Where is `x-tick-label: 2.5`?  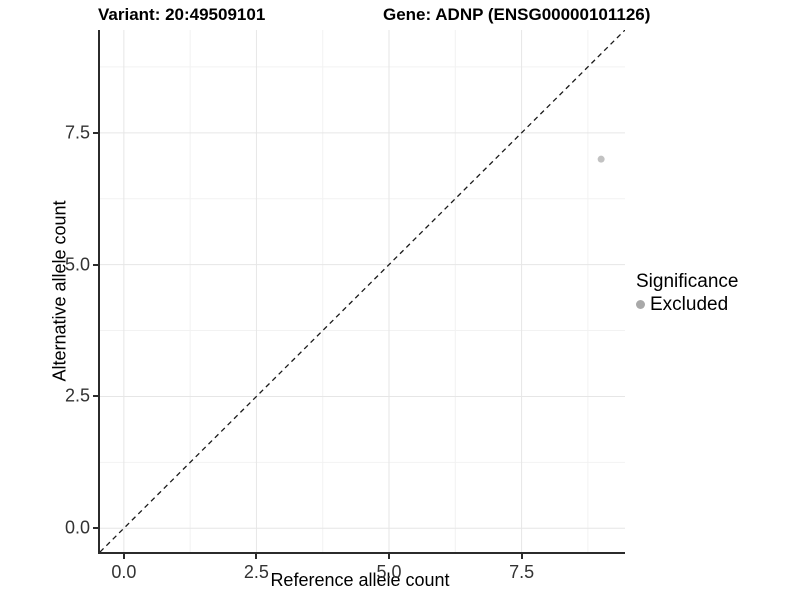
x-tick-label: 2.5 is located at coordinates (256, 572).